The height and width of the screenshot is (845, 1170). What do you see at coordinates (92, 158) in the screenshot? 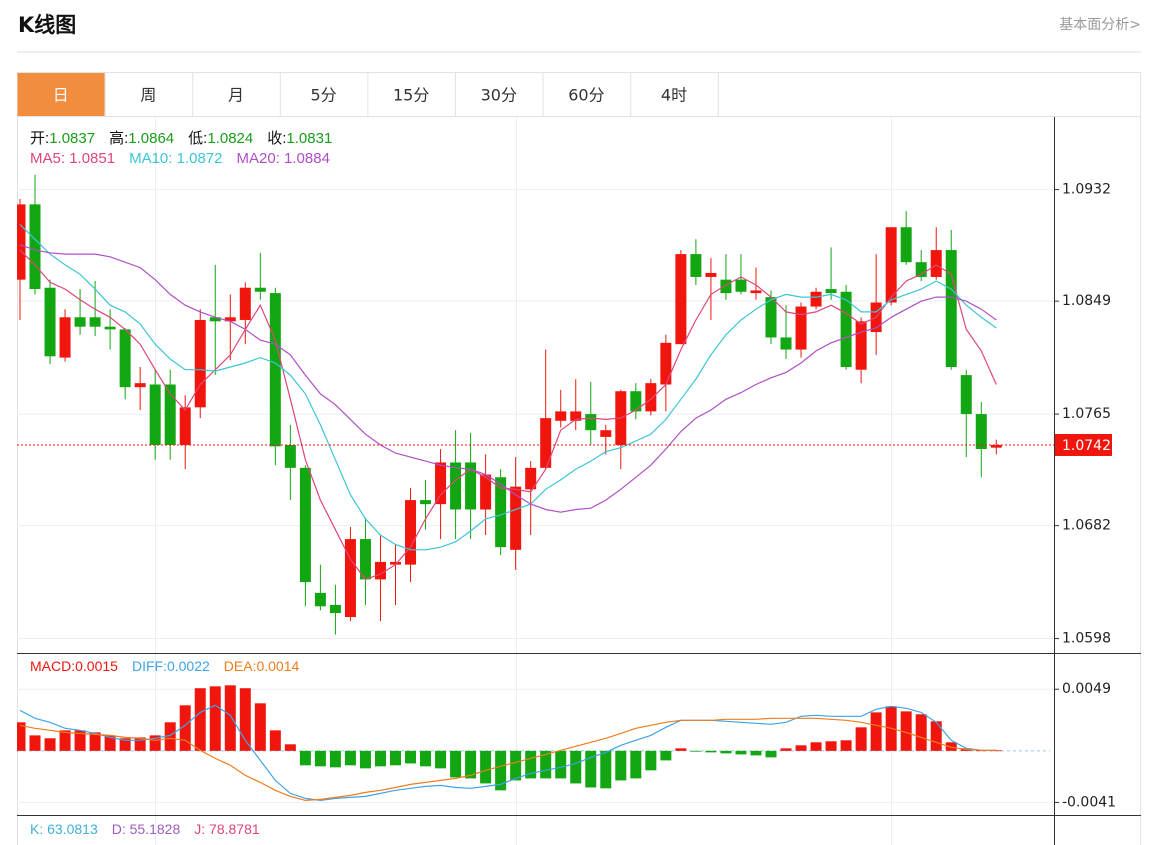
I see `legend-value: 1.0851` at bounding box center [92, 158].